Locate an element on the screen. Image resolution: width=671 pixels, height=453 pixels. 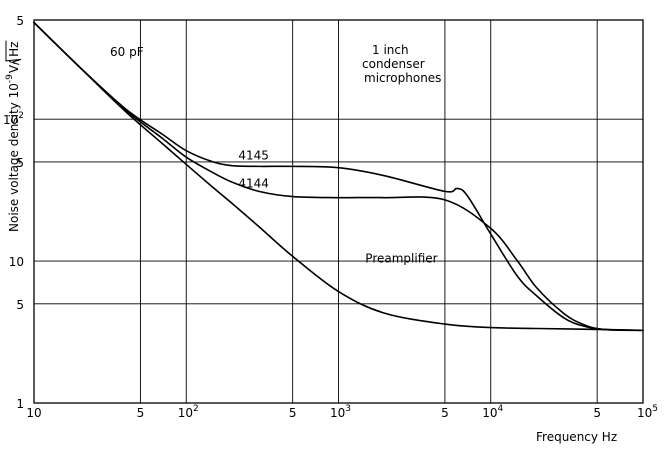
svg-text:Noise voltage density 10-9V/H: Noise voltage density 10-9V/Hz is located at coordinates (13, 137).